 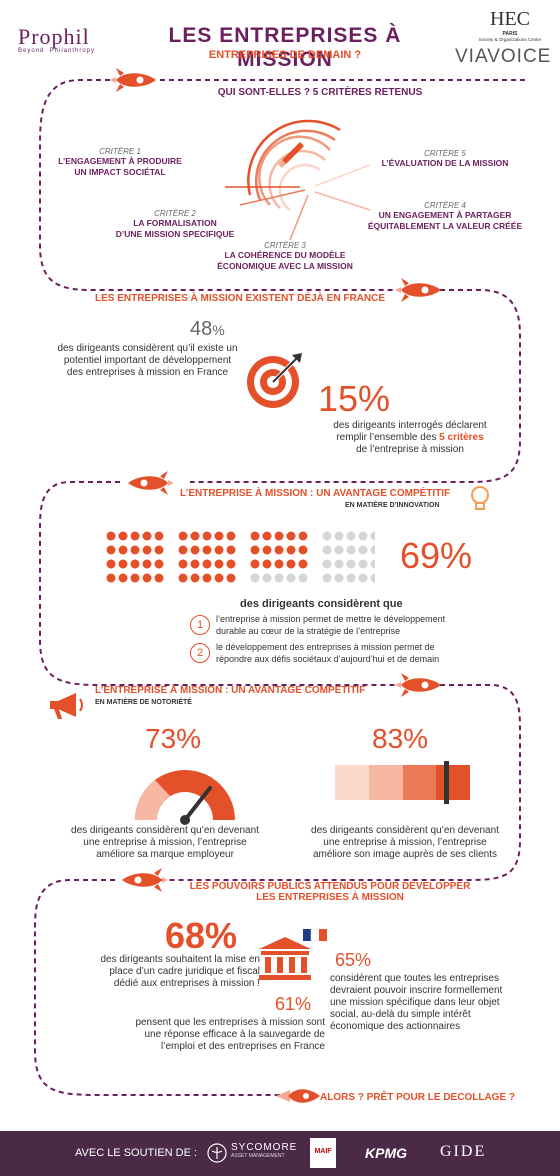 What do you see at coordinates (510, 19) in the screenshot?
I see `hec-logo-text: HEC` at bounding box center [510, 19].